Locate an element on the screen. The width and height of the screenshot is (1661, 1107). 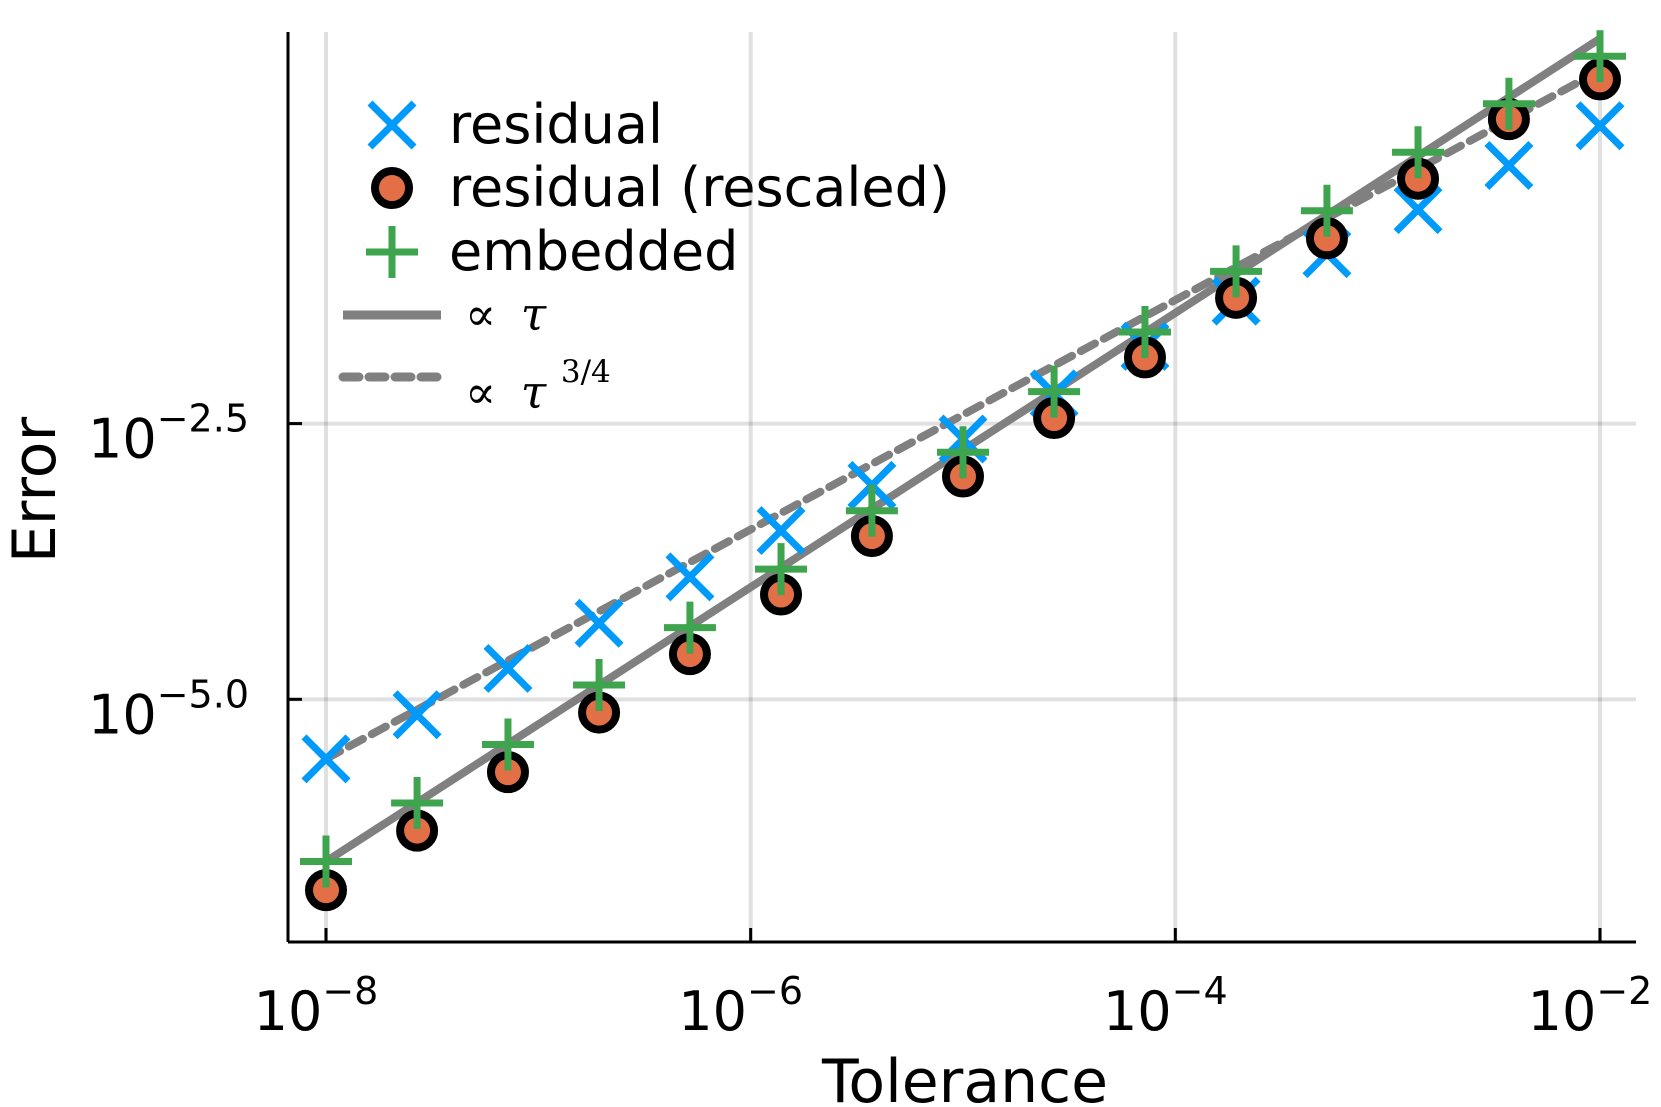
legend-label: residual (rescaled) is located at coordinates (699, 187).